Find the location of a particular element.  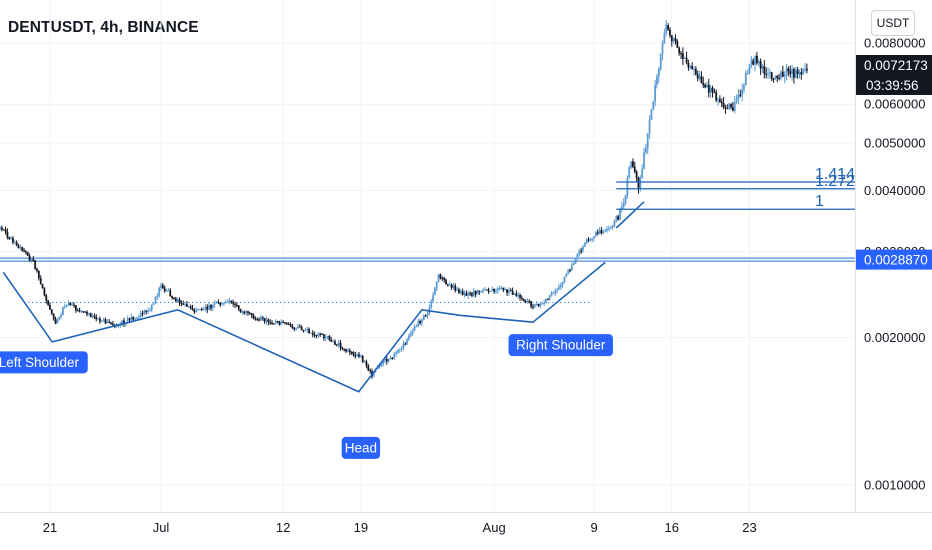

pattern-trend-line is located at coordinates (533, 292).